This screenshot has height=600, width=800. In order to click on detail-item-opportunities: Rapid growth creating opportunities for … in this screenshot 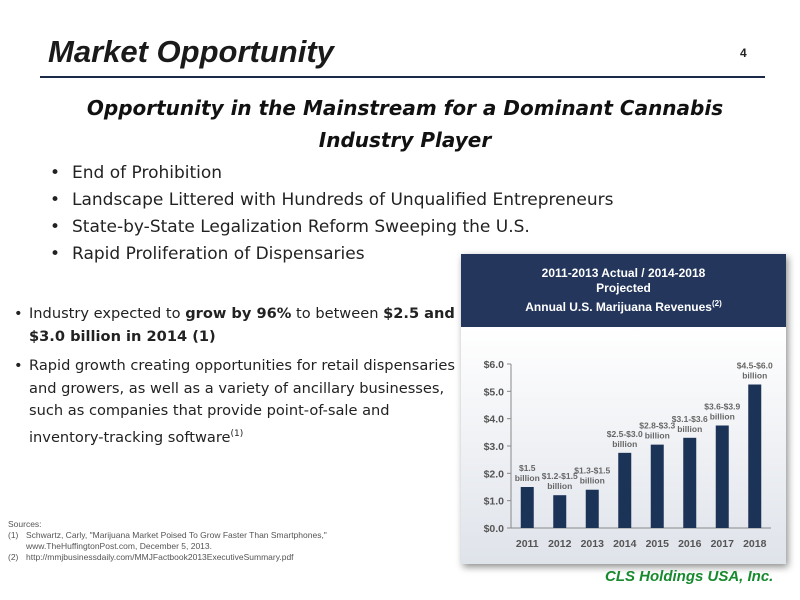, I will do `click(239, 402)`.